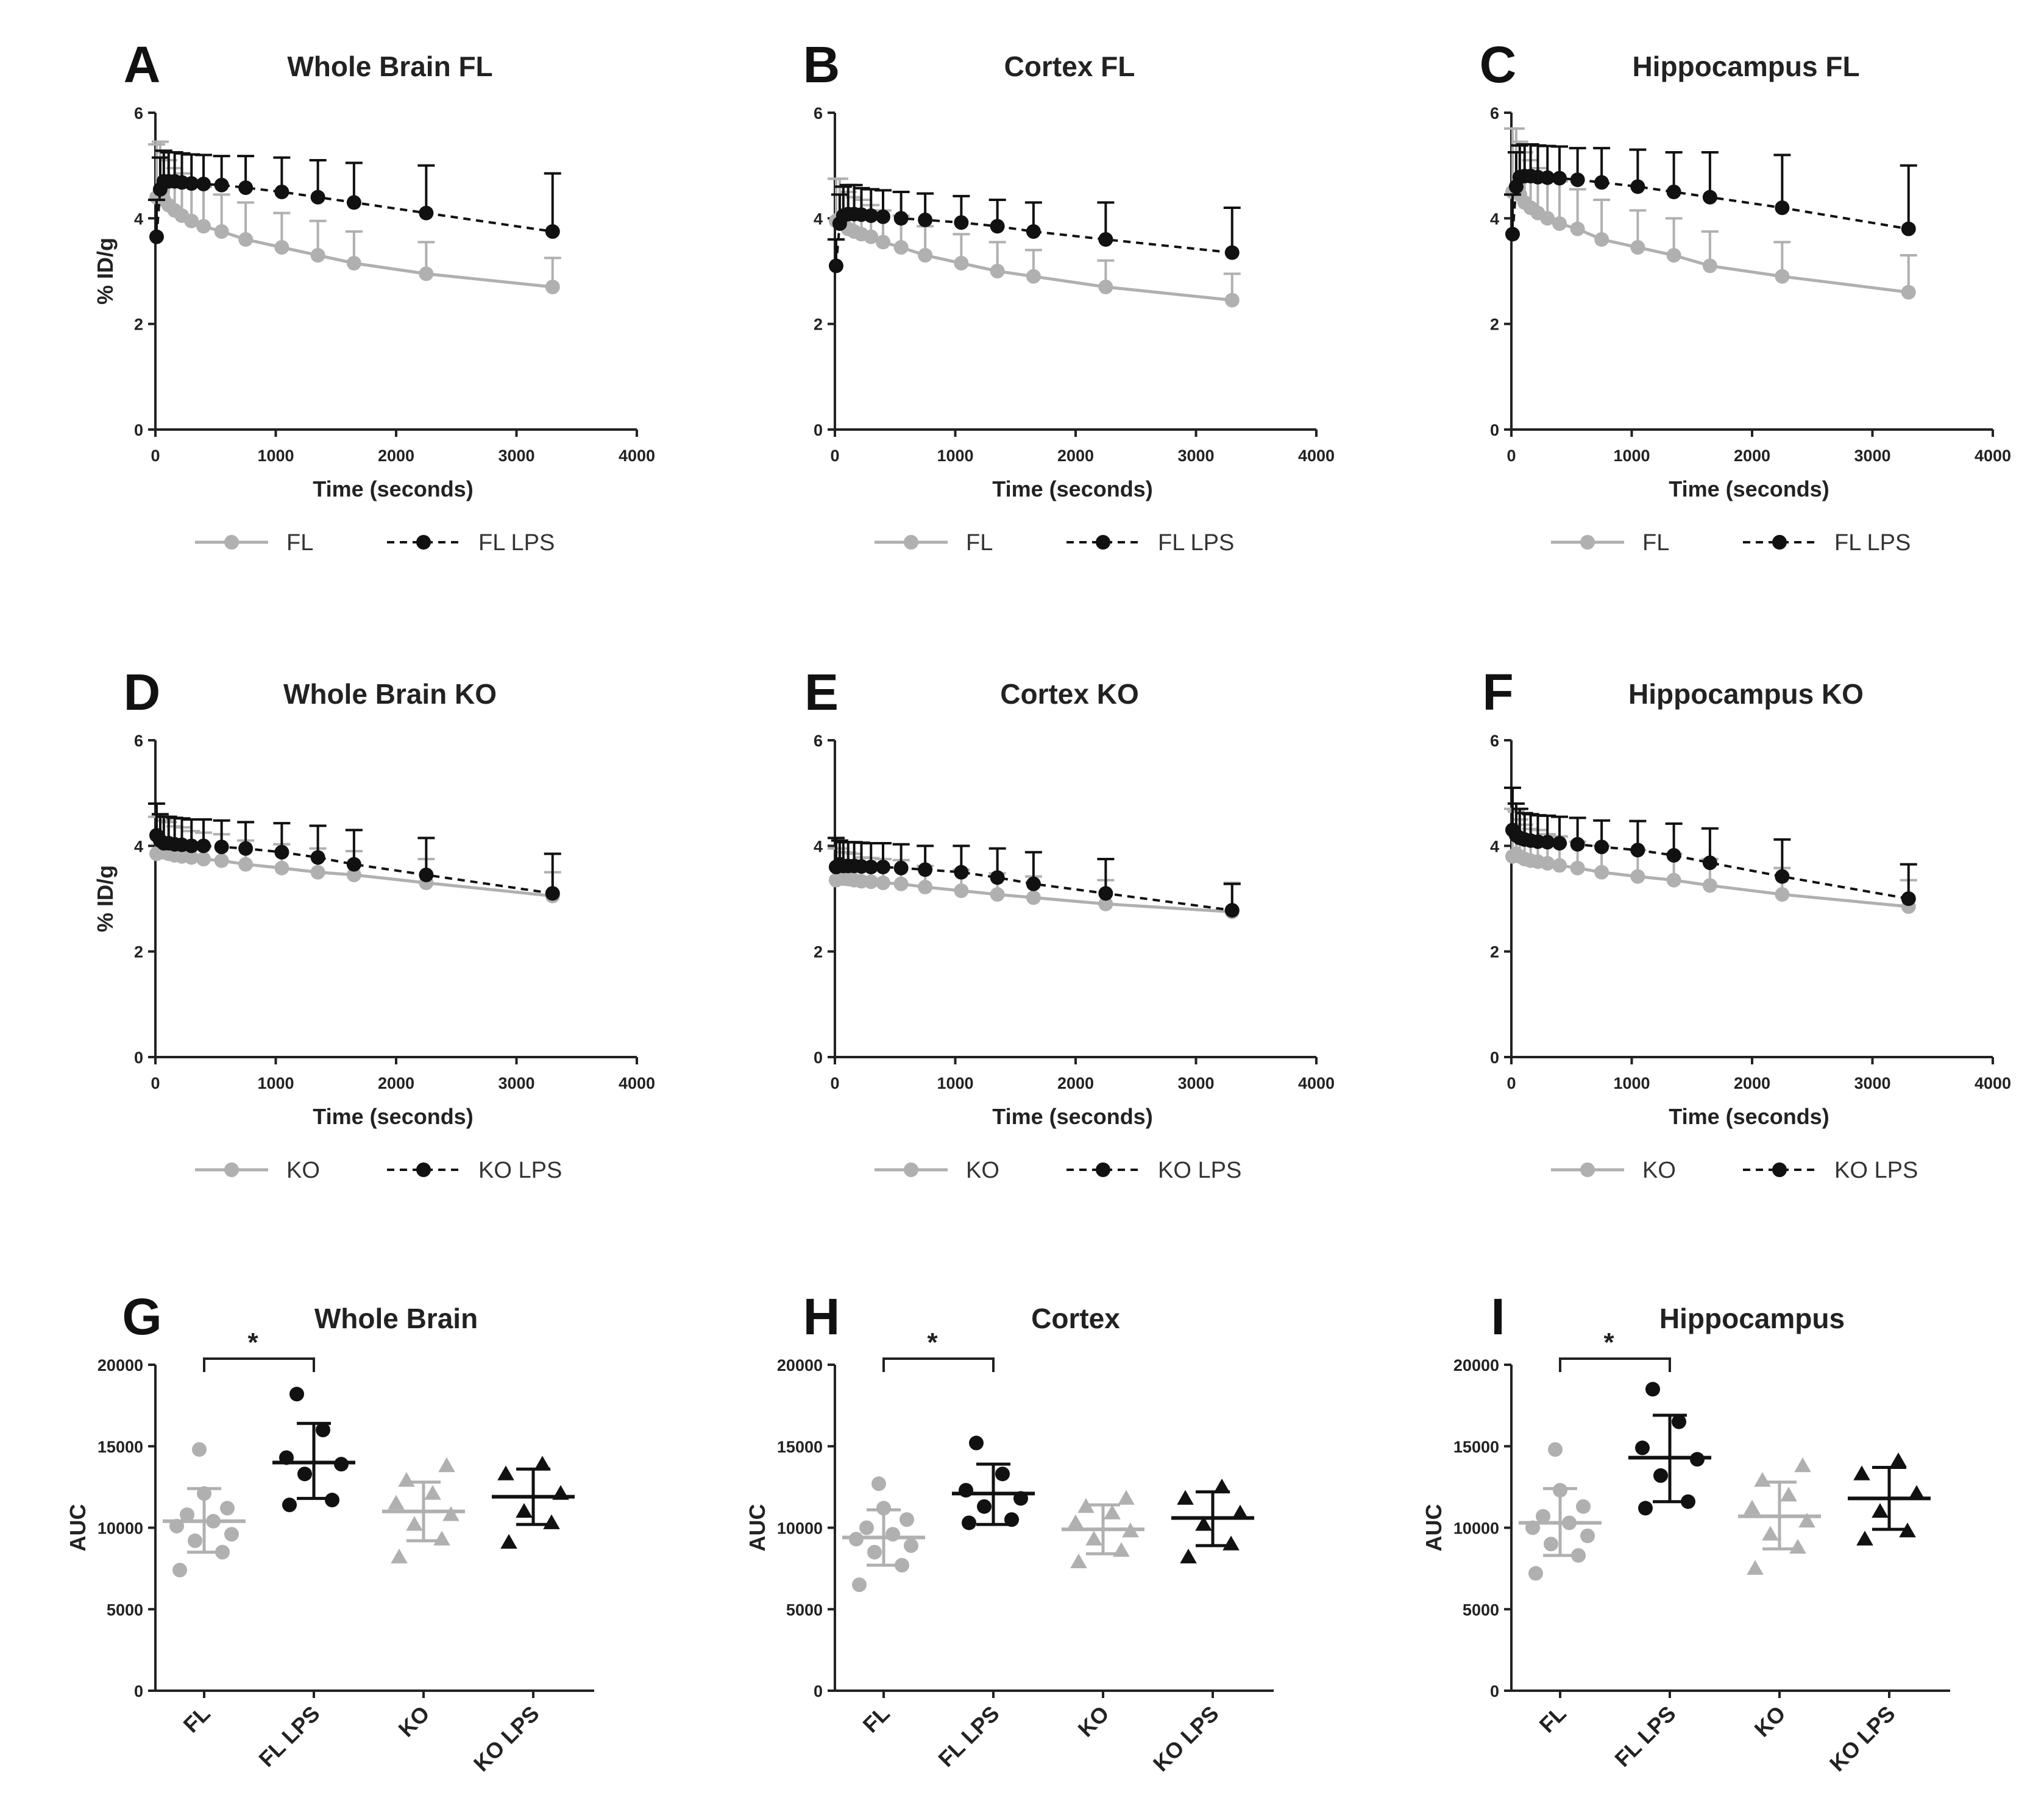 This screenshot has height=1815, width=2044. I want to click on legend-item: KO LPS, so click(1153, 1170).